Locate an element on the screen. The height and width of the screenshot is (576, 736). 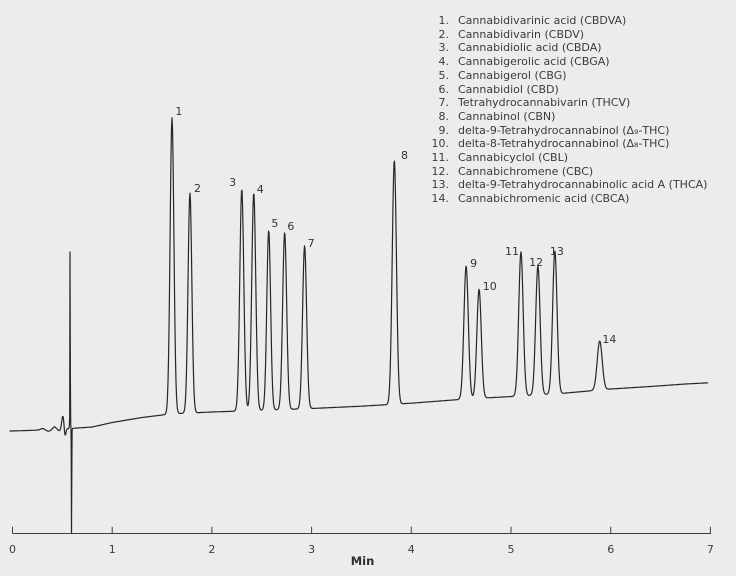
legend-item: 10. delta-8-Tetrahydrocannabinol (Δ₈-THC) is located at coordinates (561, 144).